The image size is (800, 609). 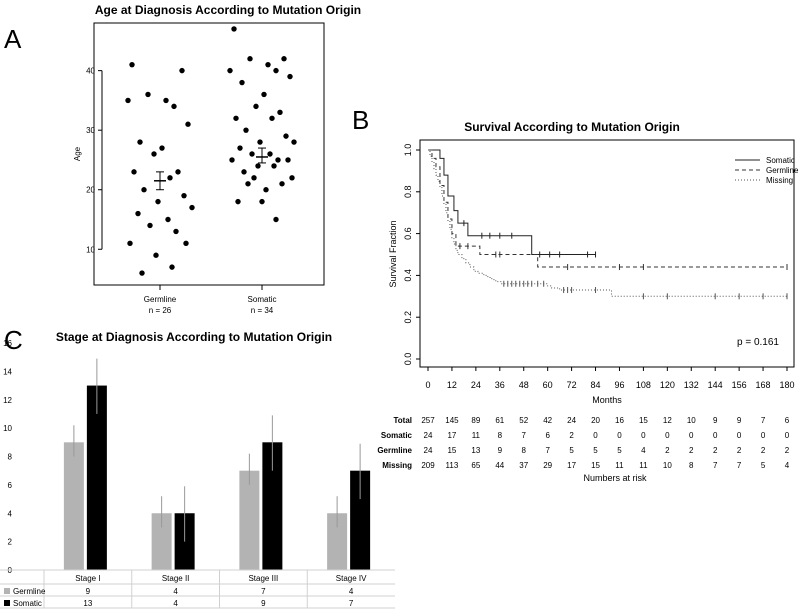 What do you see at coordinates (408, 317) in the screenshot?
I see `survival-ytick-label: 0.2` at bounding box center [408, 317].